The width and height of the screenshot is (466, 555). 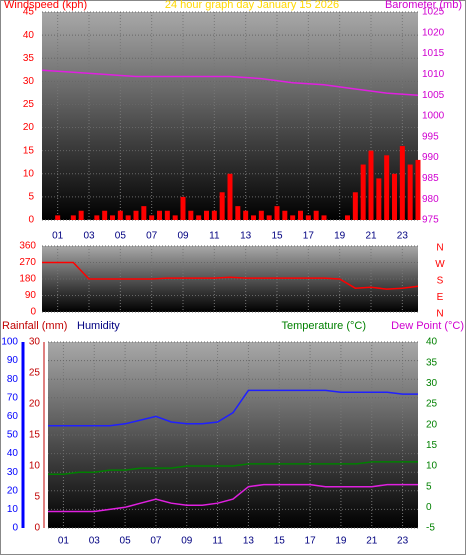 I want to click on y2-tick-label: 35, so click(x=432, y=362).